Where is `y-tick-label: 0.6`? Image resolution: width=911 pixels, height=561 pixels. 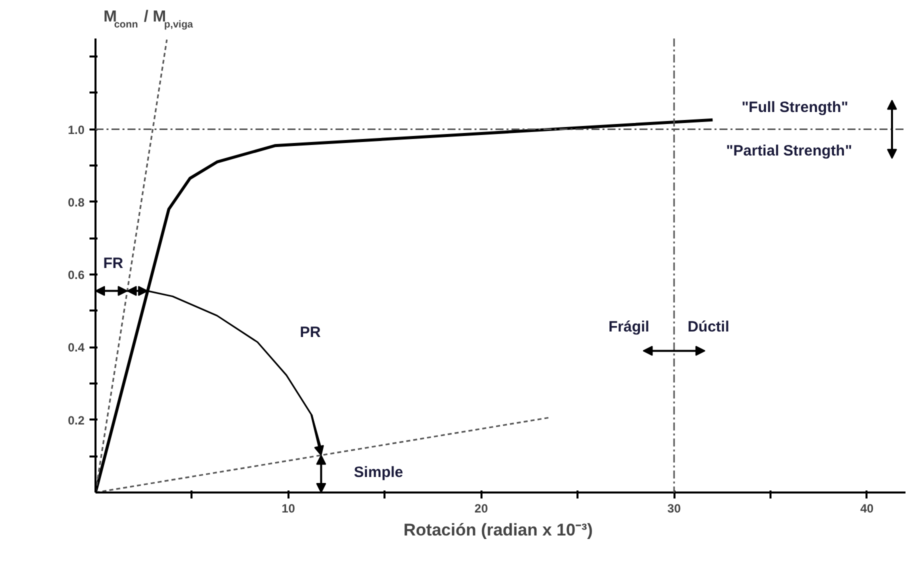
y-tick-label: 0.6 is located at coordinates (76, 275).